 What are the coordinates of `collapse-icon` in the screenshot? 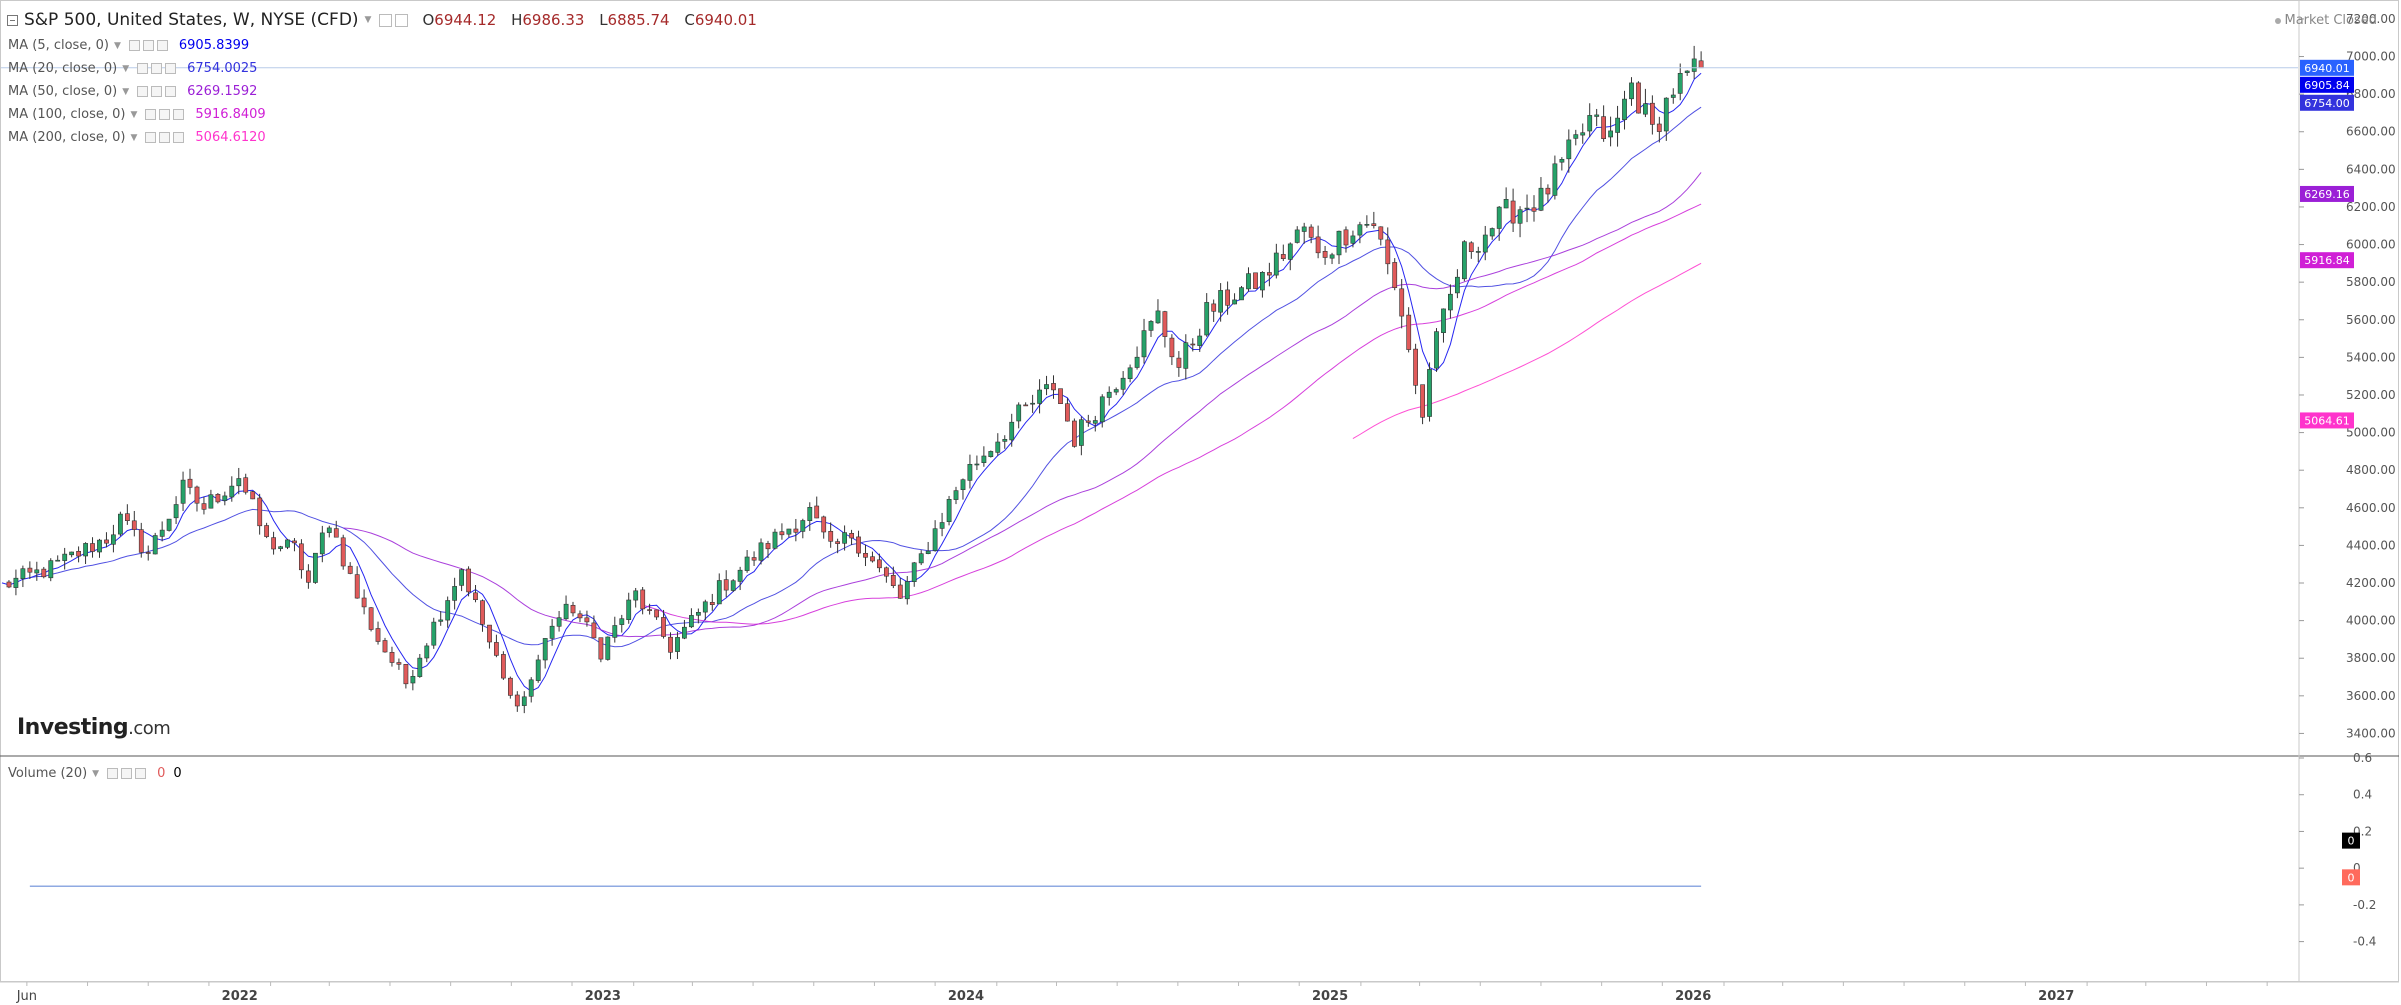 It's located at (12, 20).